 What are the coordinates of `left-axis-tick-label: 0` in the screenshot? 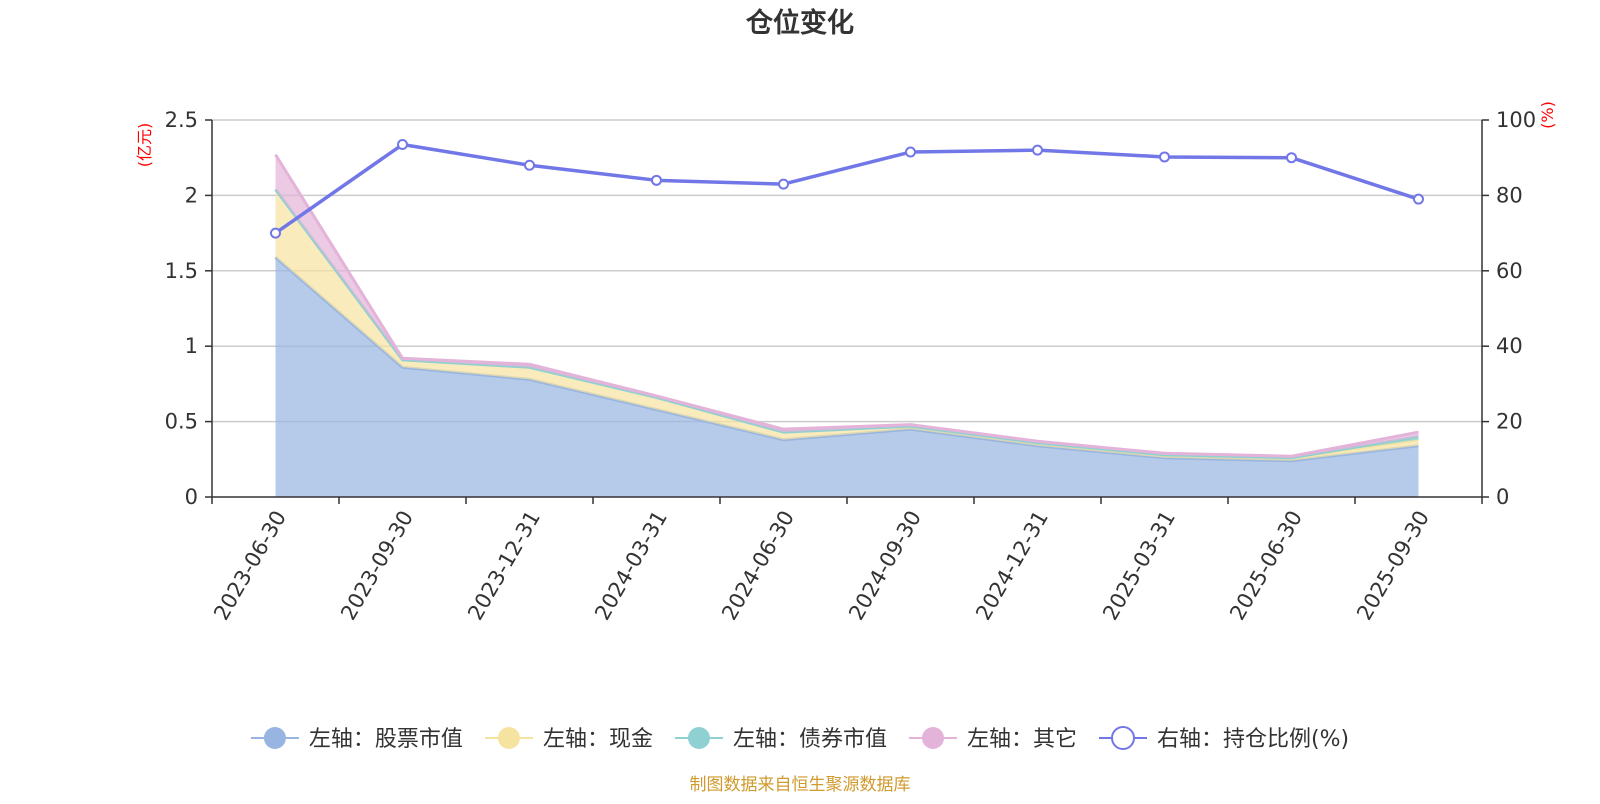 It's located at (191, 497).